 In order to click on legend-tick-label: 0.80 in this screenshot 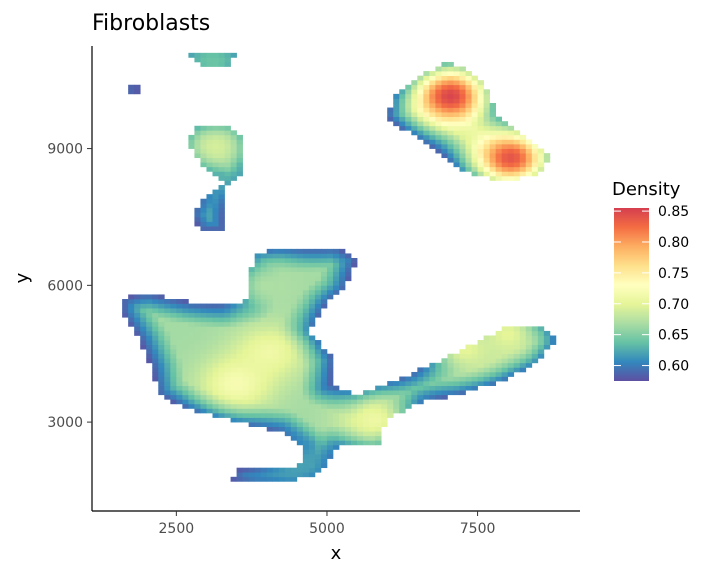, I will do `click(673, 243)`.